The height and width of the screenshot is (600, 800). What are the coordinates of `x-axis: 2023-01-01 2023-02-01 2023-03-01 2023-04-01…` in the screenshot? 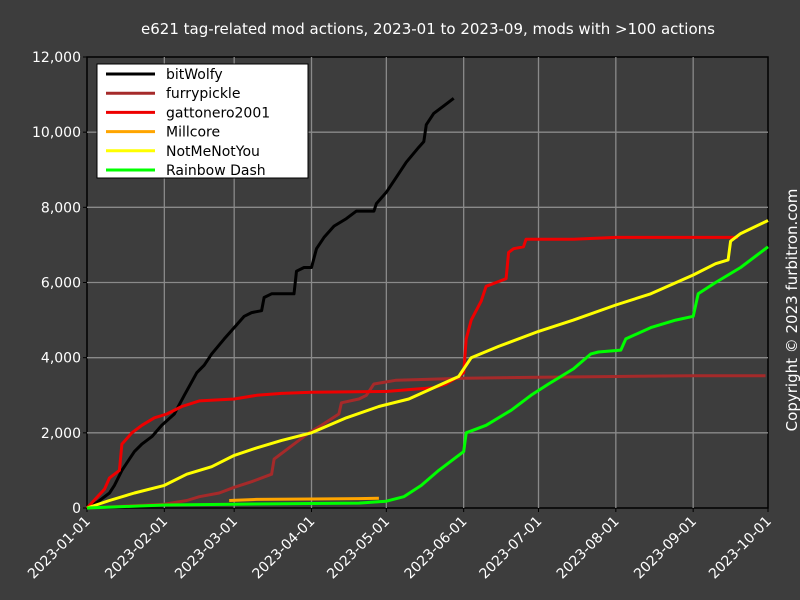 It's located at (400, 545).